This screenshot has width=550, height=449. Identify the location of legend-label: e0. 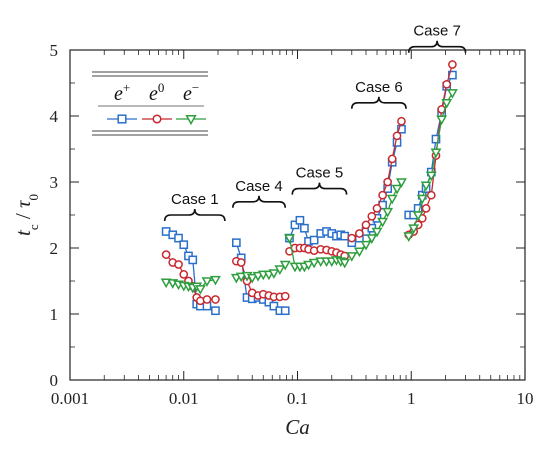
(156, 92).